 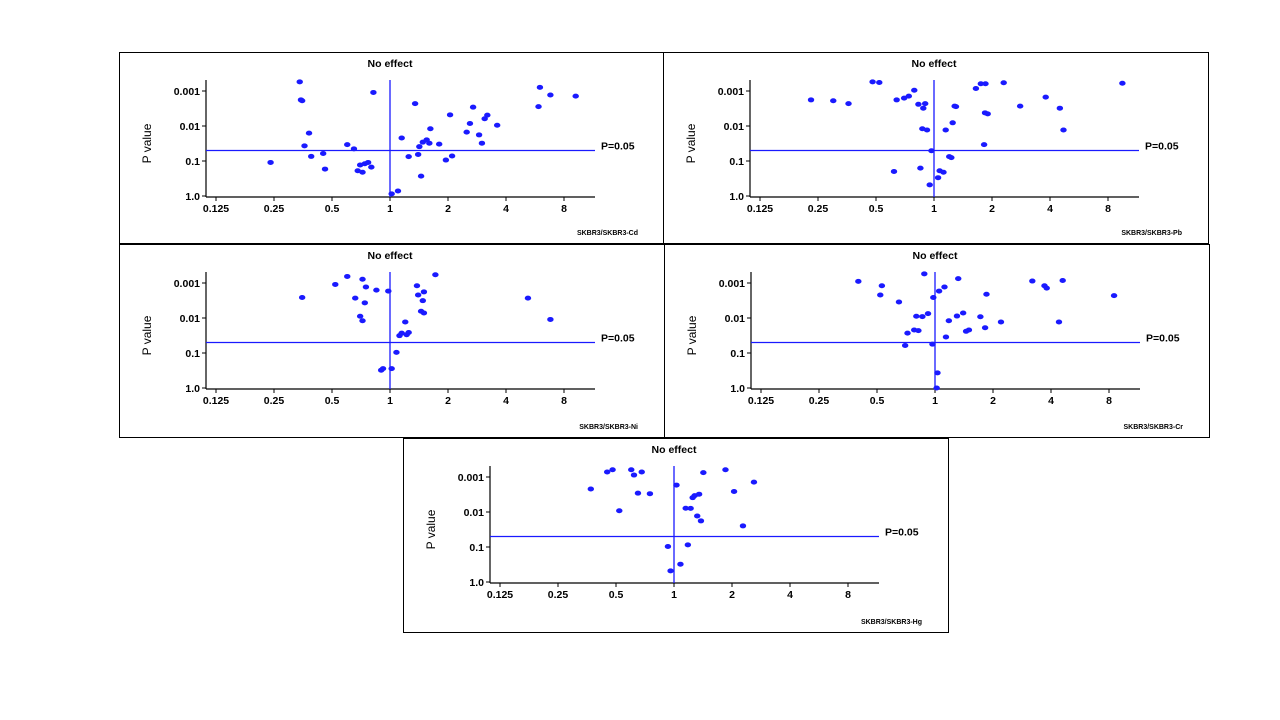 What do you see at coordinates (1153, 427) in the screenshot?
I see `chart-caption: SKBR3/SKBR3-Cr` at bounding box center [1153, 427].